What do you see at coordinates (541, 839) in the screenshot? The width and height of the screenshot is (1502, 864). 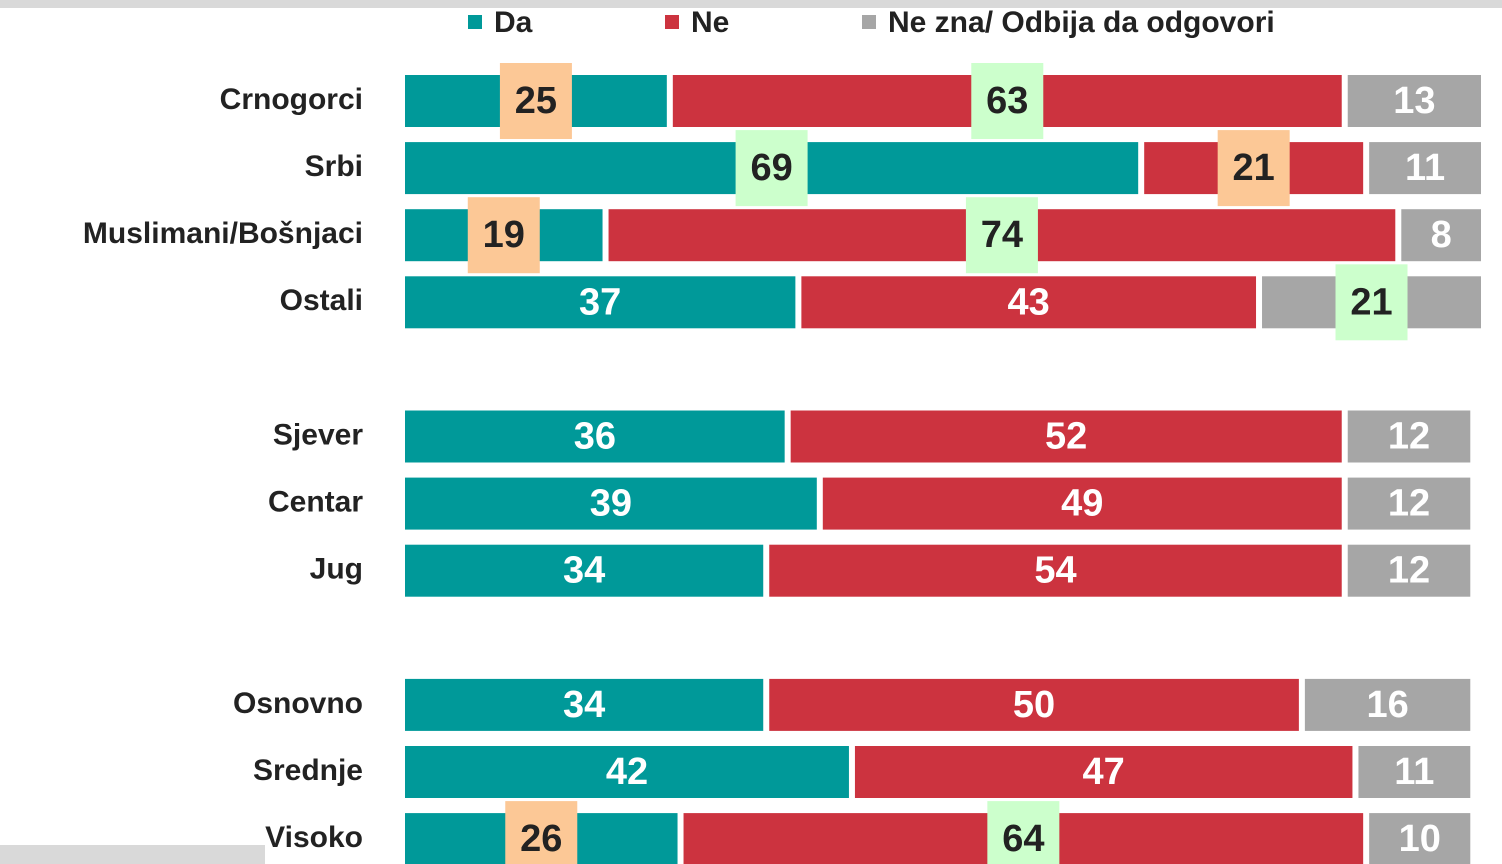 I see `value-label: 26` at bounding box center [541, 839].